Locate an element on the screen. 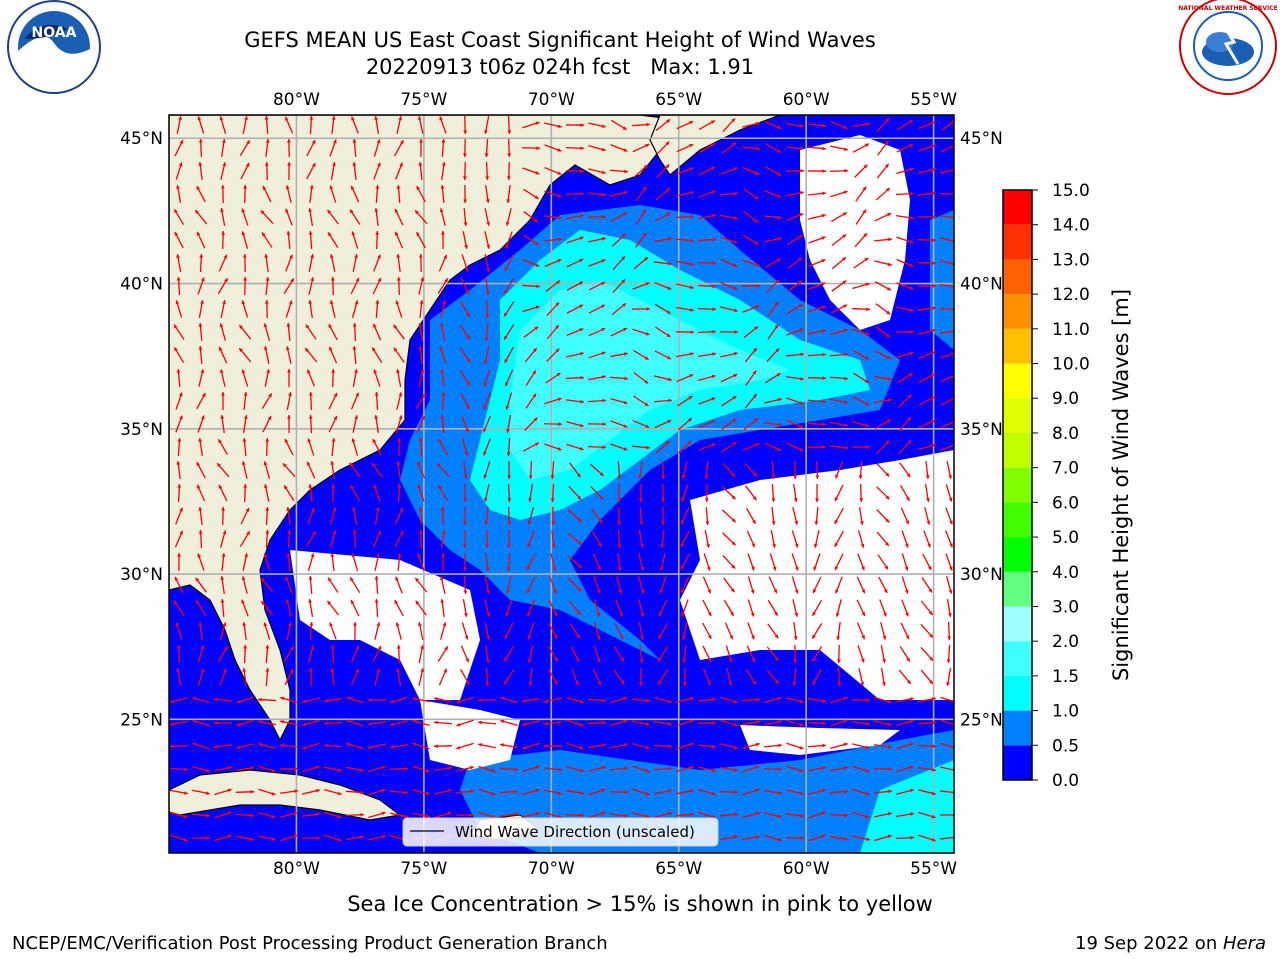 This screenshot has height=960, width=1280. colorbar-tick-label: 4.0 is located at coordinates (1065, 573).